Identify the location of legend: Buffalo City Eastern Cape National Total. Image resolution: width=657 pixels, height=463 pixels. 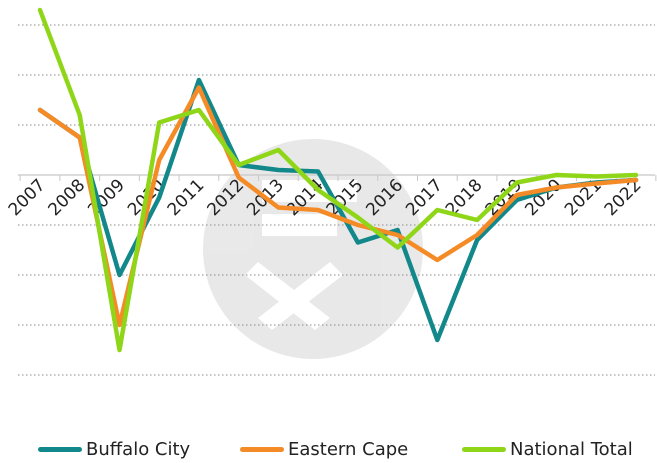
(328, 449).